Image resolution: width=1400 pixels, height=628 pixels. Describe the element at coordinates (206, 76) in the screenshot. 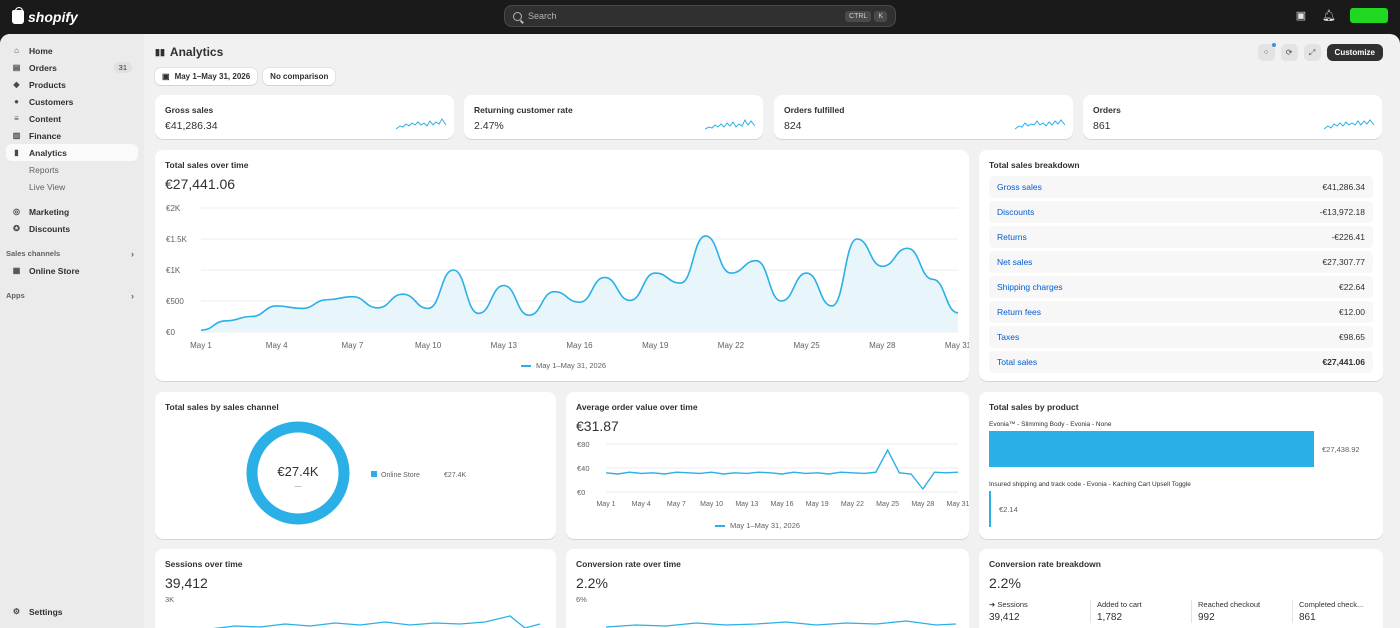

I see `date-range-picker: ▣ May 1–May 31, 2026` at that location.